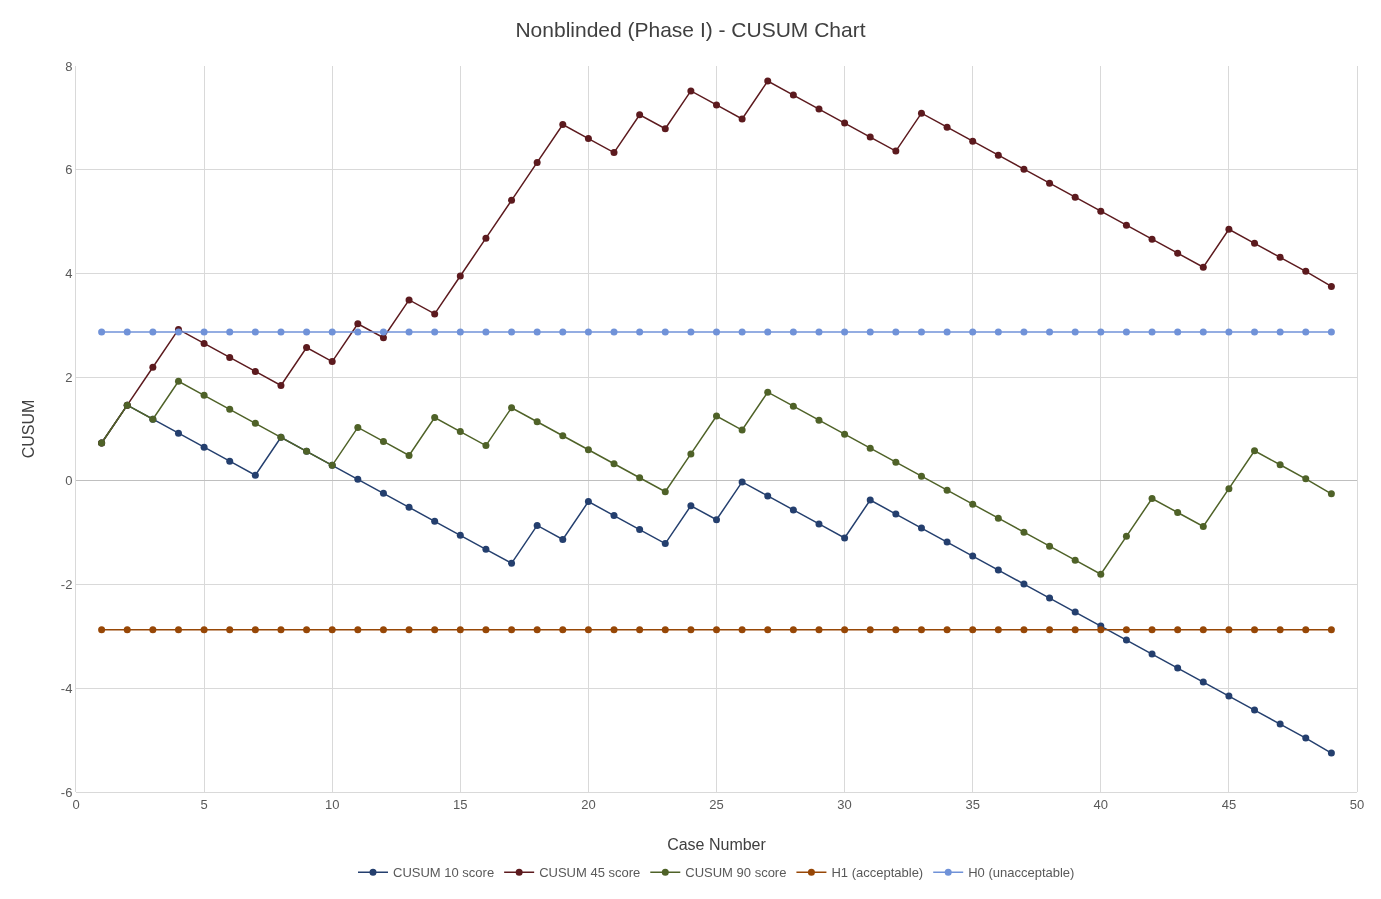 This screenshot has height=899, width=1381. Describe the element at coordinates (1229, 804) in the screenshot. I see `x-tick-label: 45` at that location.